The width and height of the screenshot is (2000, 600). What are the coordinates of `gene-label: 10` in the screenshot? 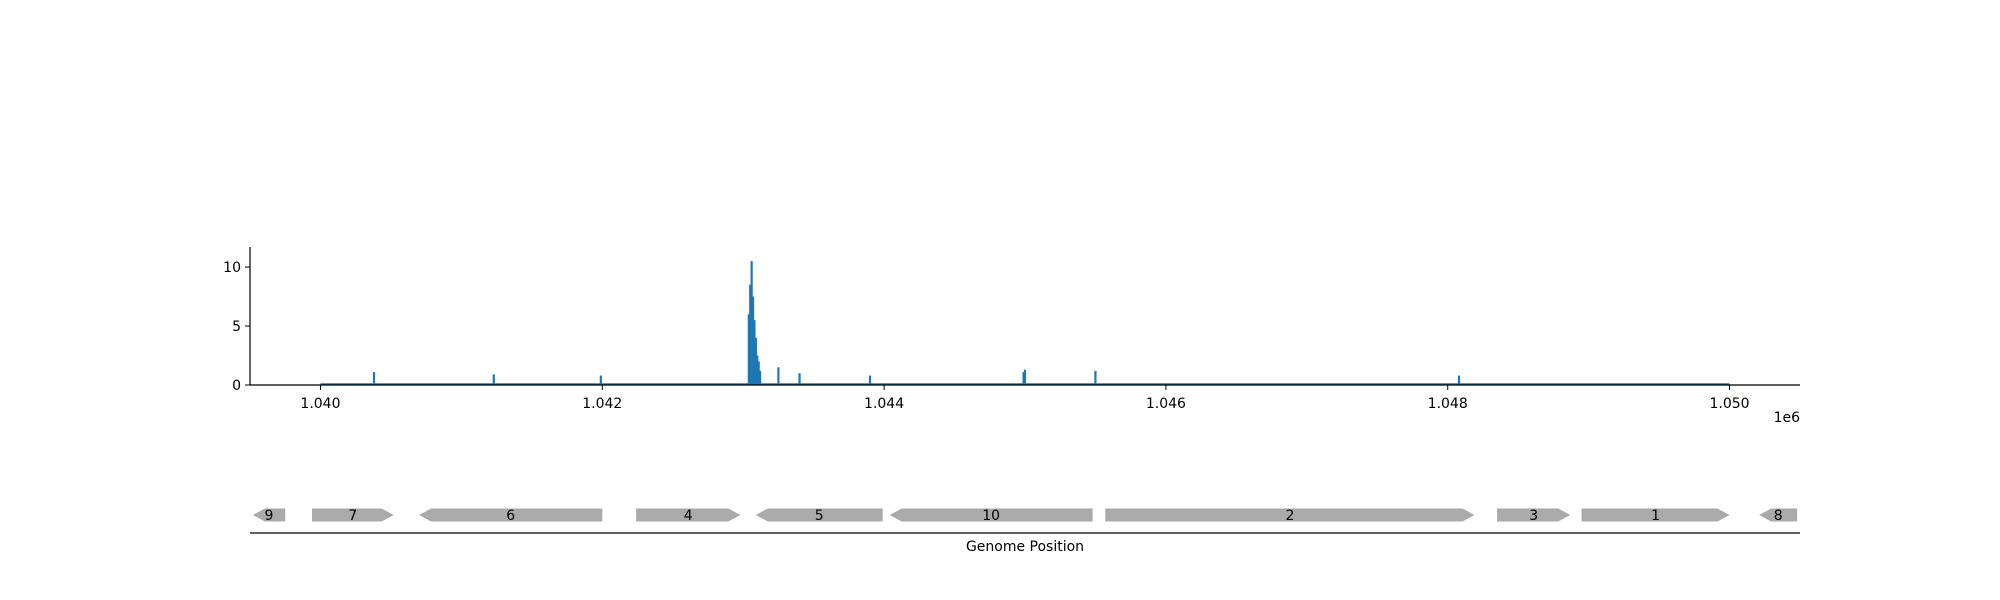 It's located at (991, 516).